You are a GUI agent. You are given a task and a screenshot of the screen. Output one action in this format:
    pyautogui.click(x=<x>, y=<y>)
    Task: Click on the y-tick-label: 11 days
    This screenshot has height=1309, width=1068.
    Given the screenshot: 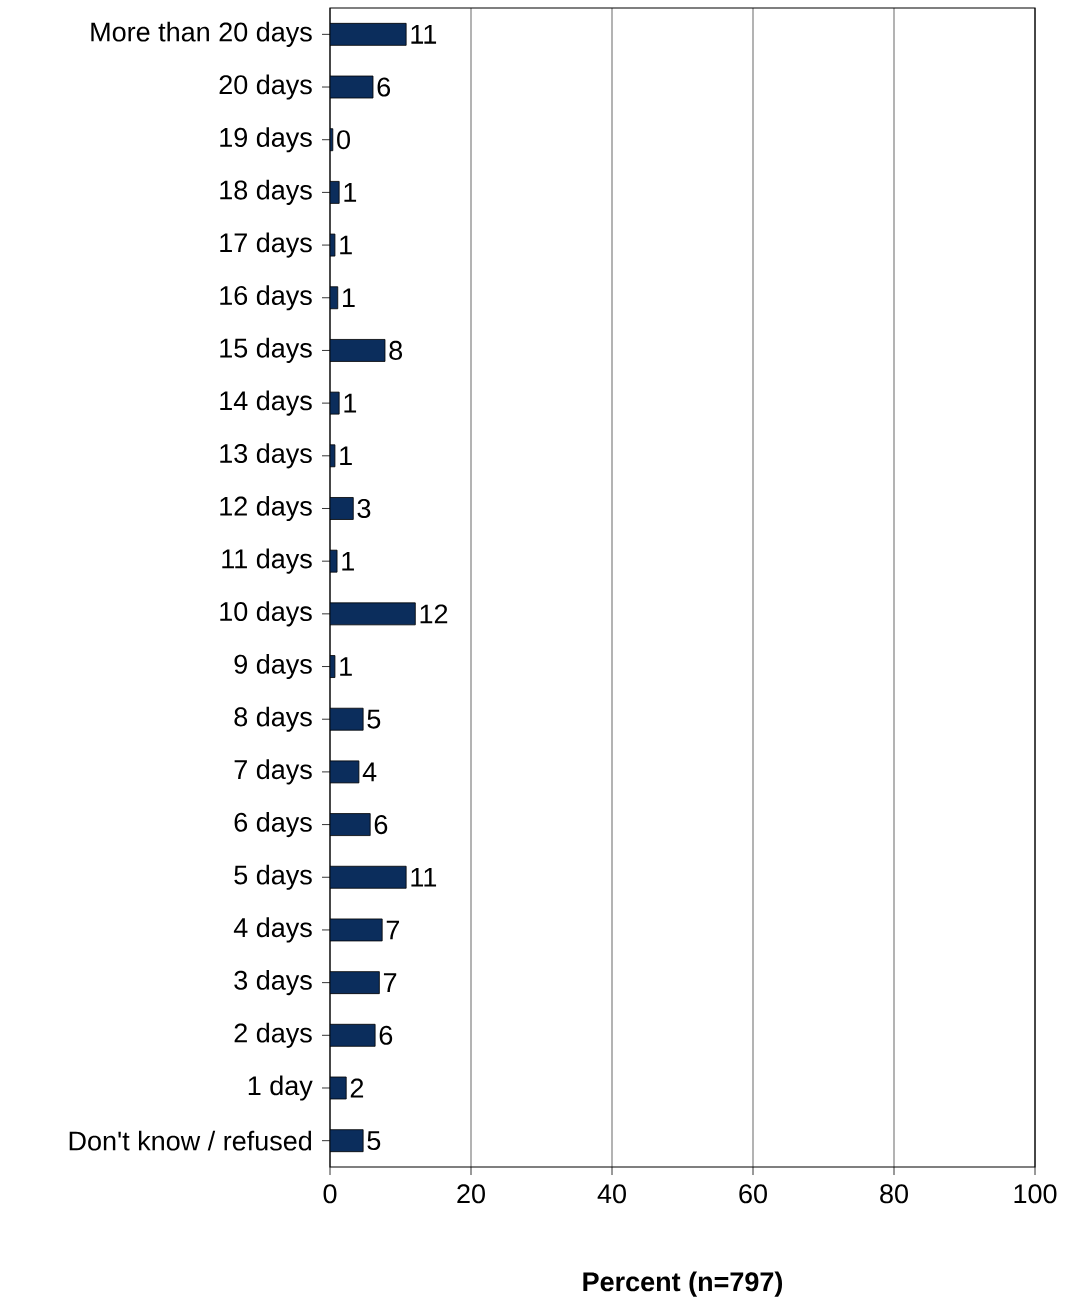 What is the action you would take?
    pyautogui.click(x=267, y=561)
    